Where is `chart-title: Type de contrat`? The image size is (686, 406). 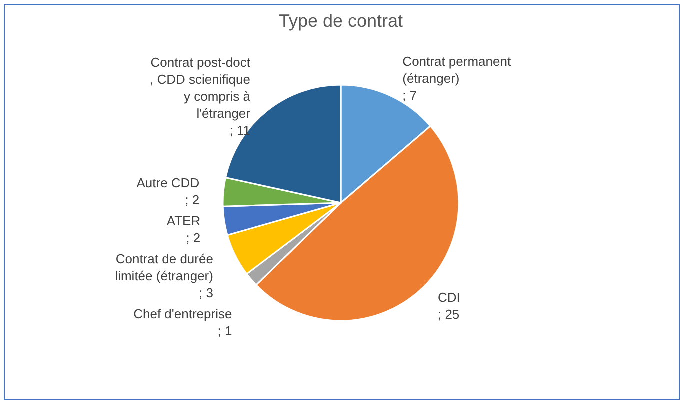
chart-title: Type de contrat is located at coordinates (341, 21).